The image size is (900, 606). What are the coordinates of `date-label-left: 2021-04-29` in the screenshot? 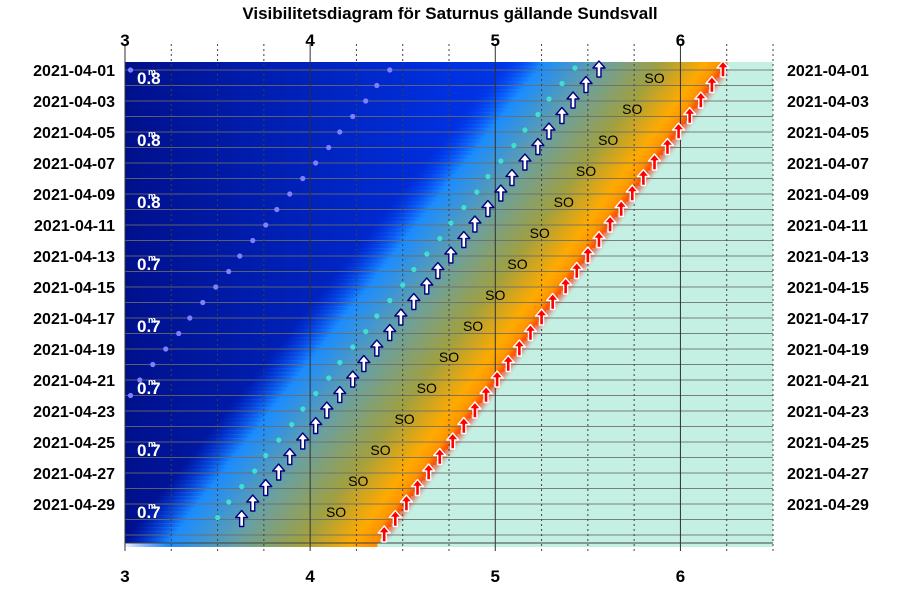 It's located at (74, 505).